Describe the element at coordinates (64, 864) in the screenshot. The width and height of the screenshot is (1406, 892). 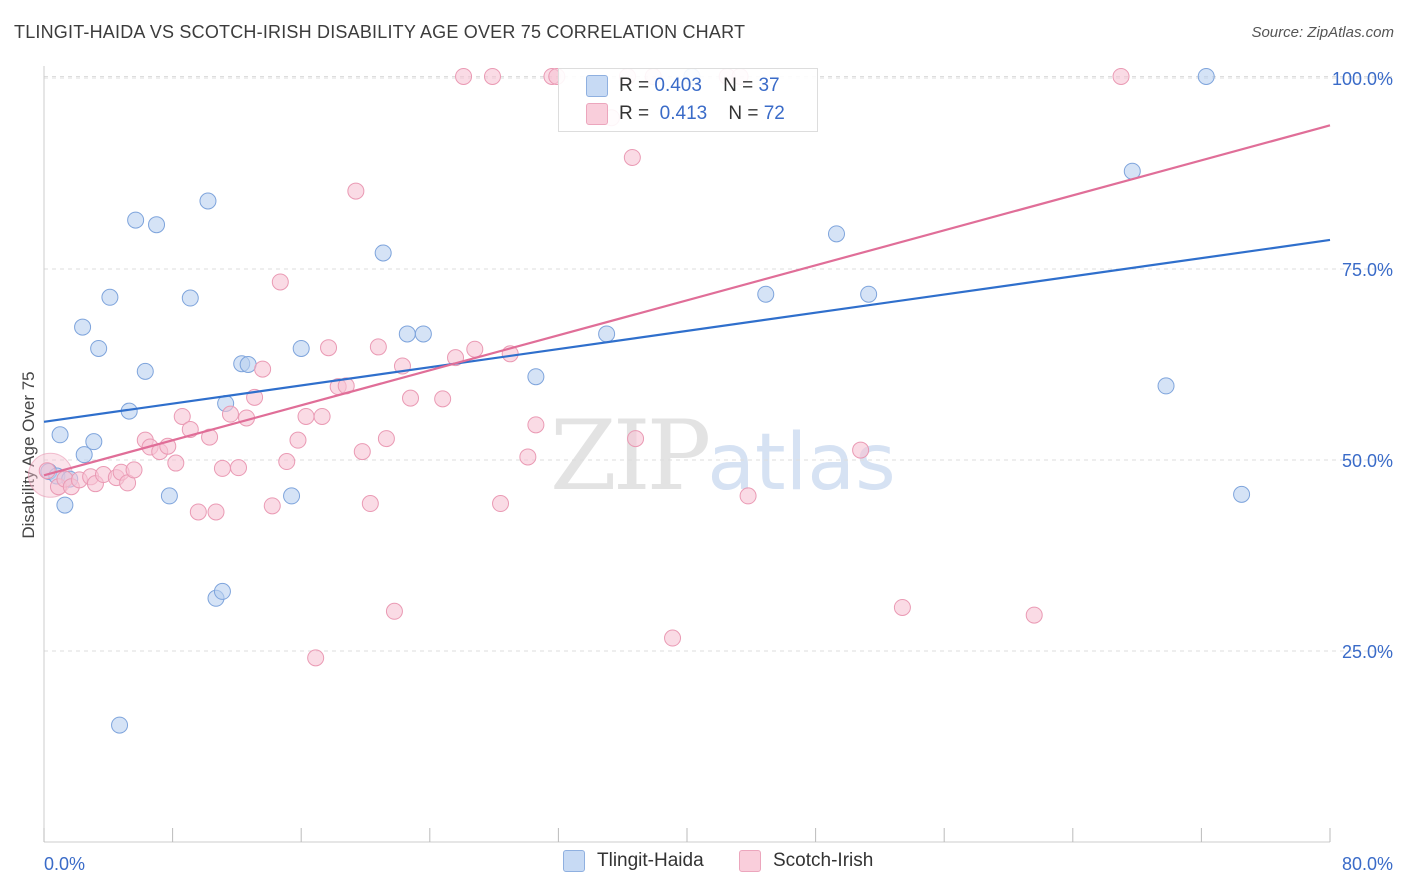
I see `x-tick-label-min: 0.0%` at that location.